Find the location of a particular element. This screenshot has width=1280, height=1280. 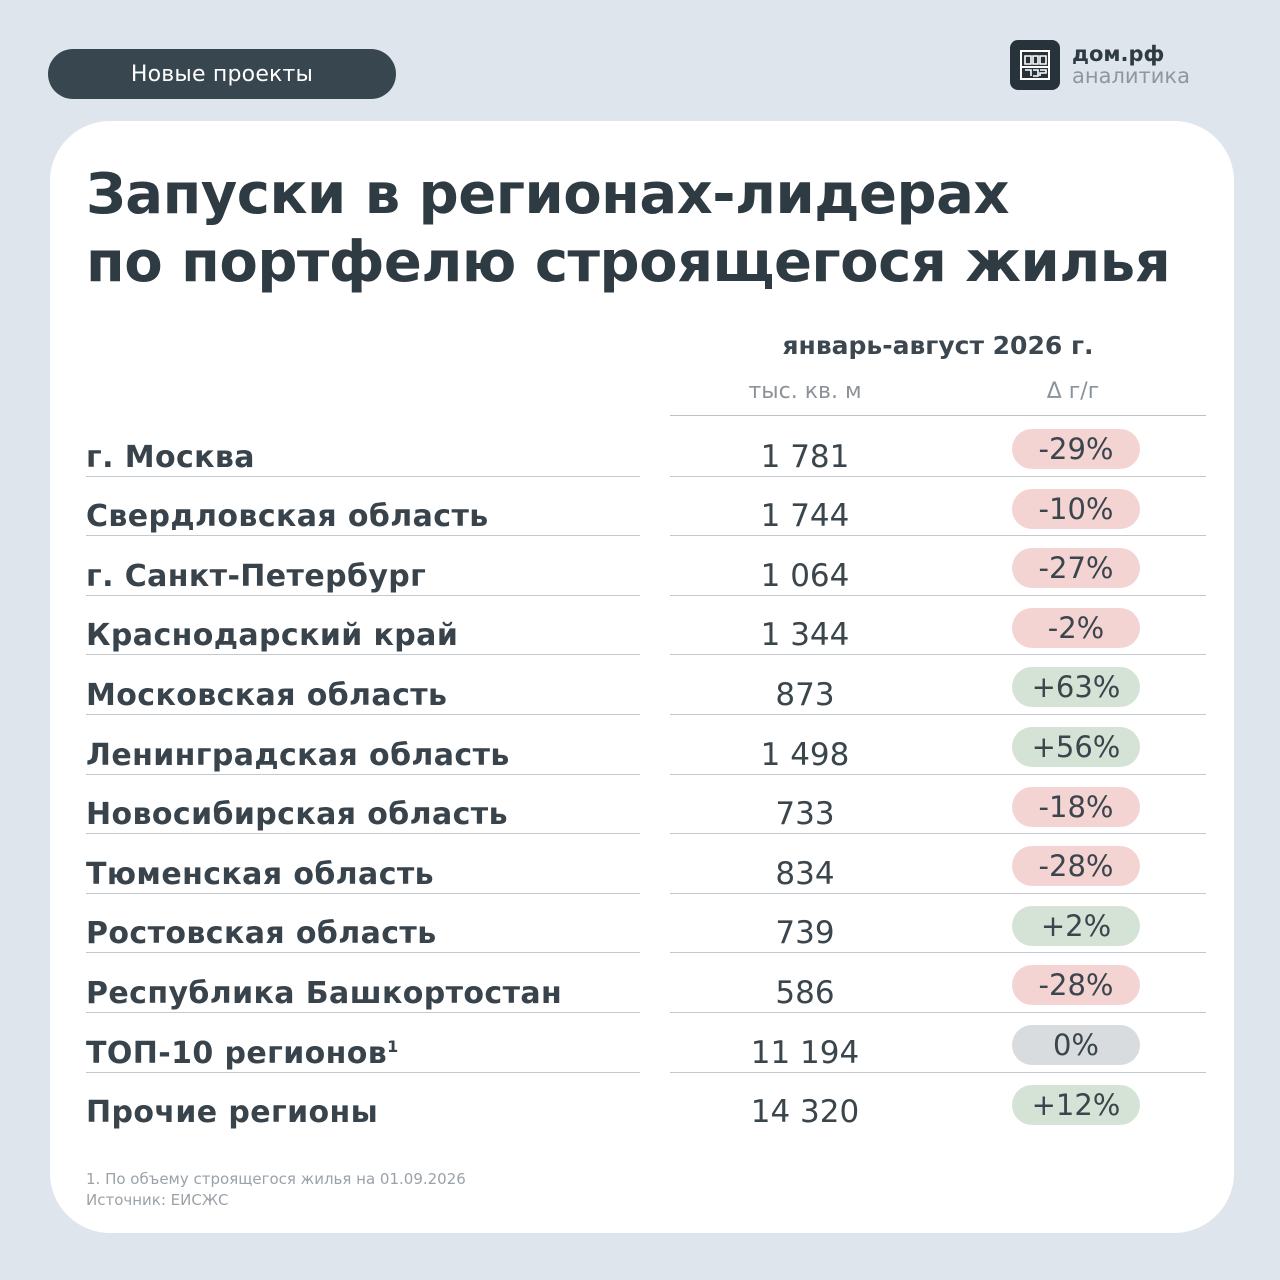

region-name: Московская область is located at coordinates (366, 695).